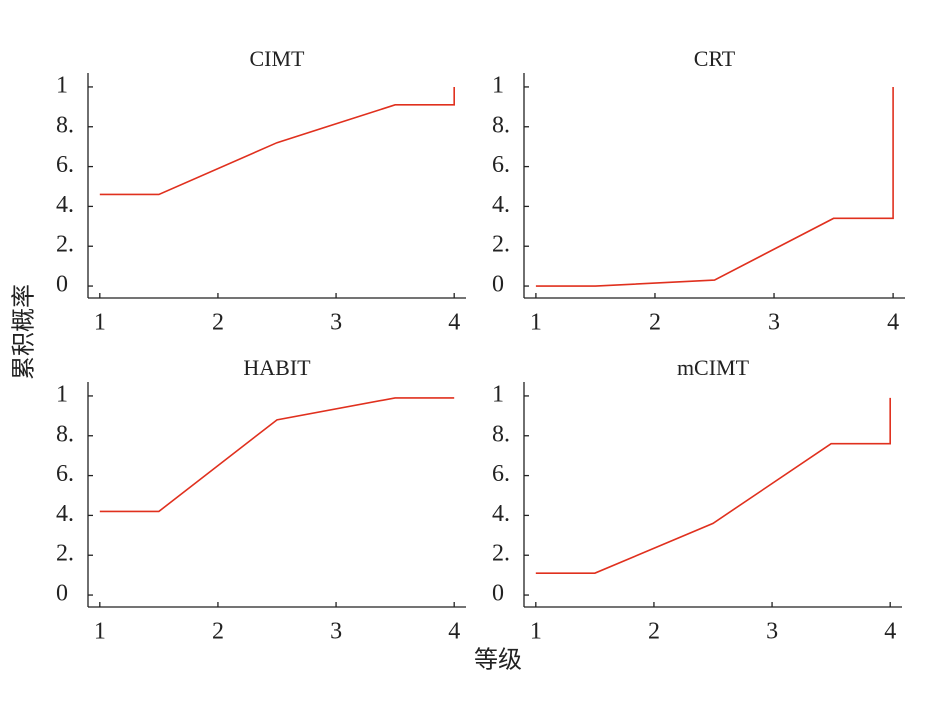 The height and width of the screenshot is (709, 945). I want to click on x-axis-label: 等级, so click(498, 660).